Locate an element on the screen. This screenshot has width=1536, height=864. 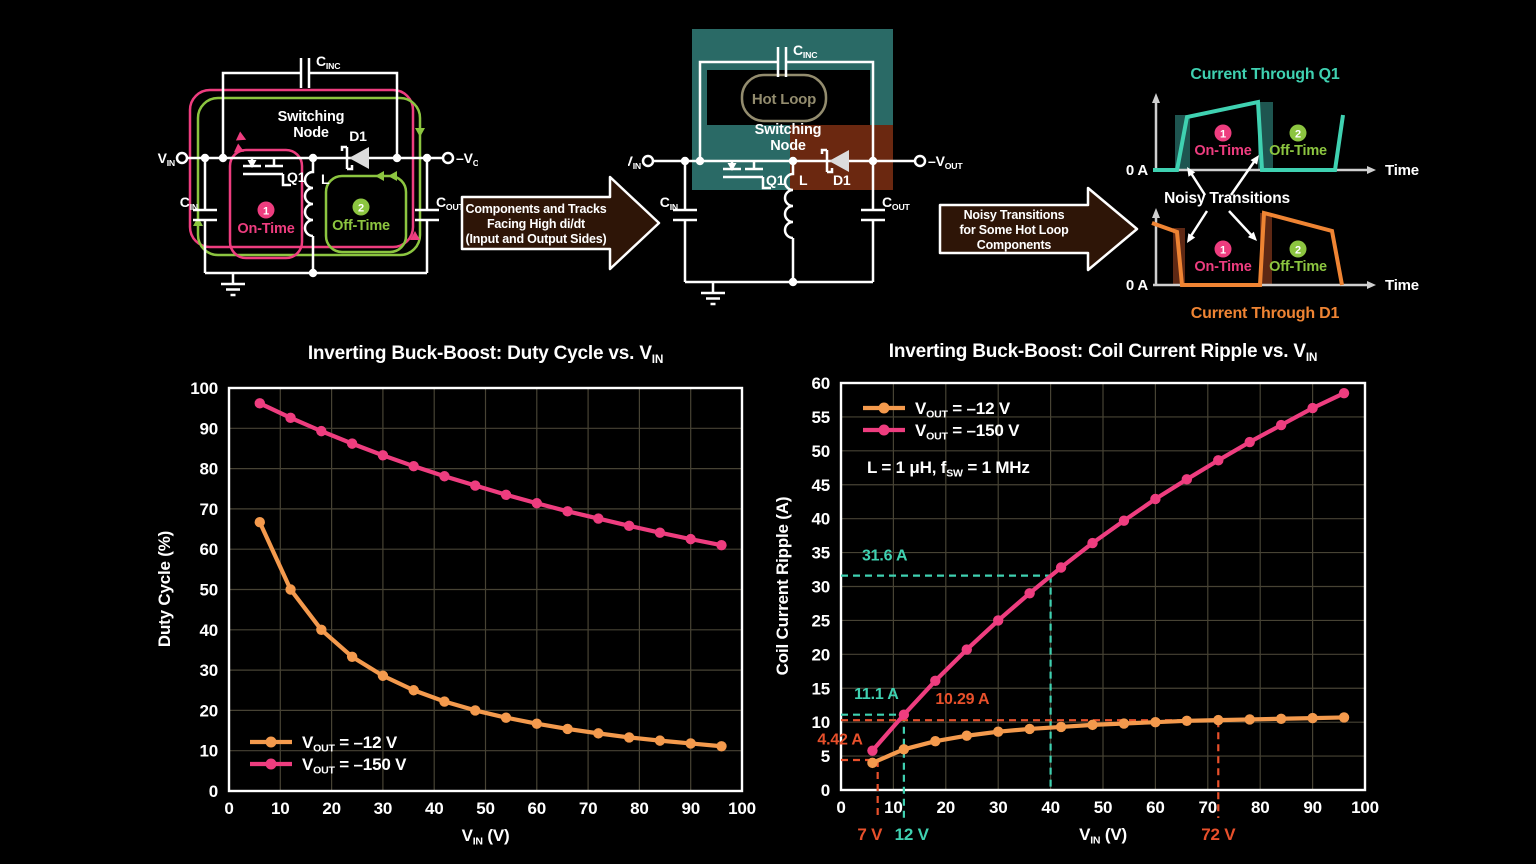
off-time-label: Off-Time is located at coordinates (361, 226).